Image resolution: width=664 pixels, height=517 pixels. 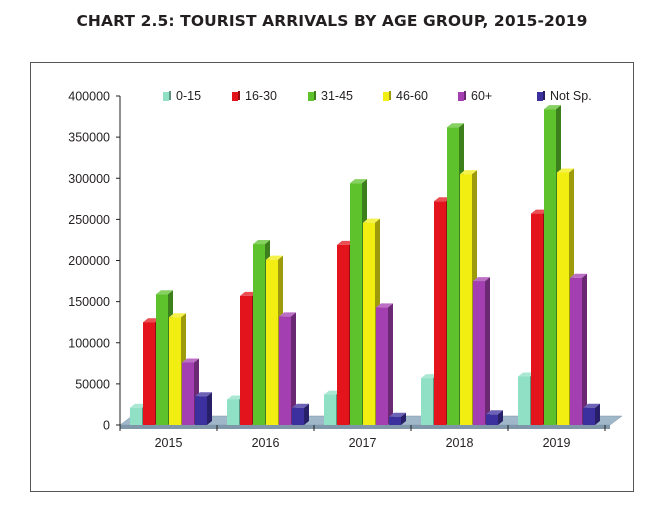 What do you see at coordinates (169, 443) in the screenshot?
I see `x-tick-label: 2015` at bounding box center [169, 443].